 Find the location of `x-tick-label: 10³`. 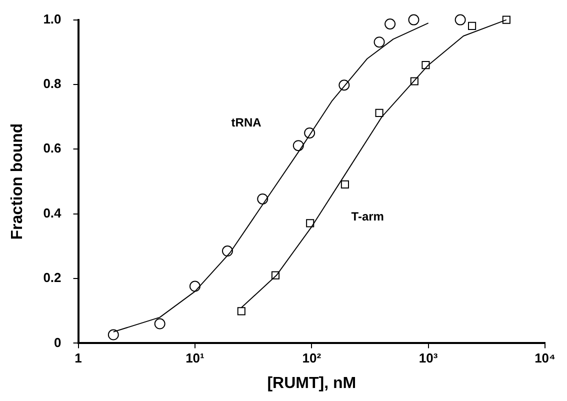

x-tick-label: 10³ is located at coordinates (428, 358).